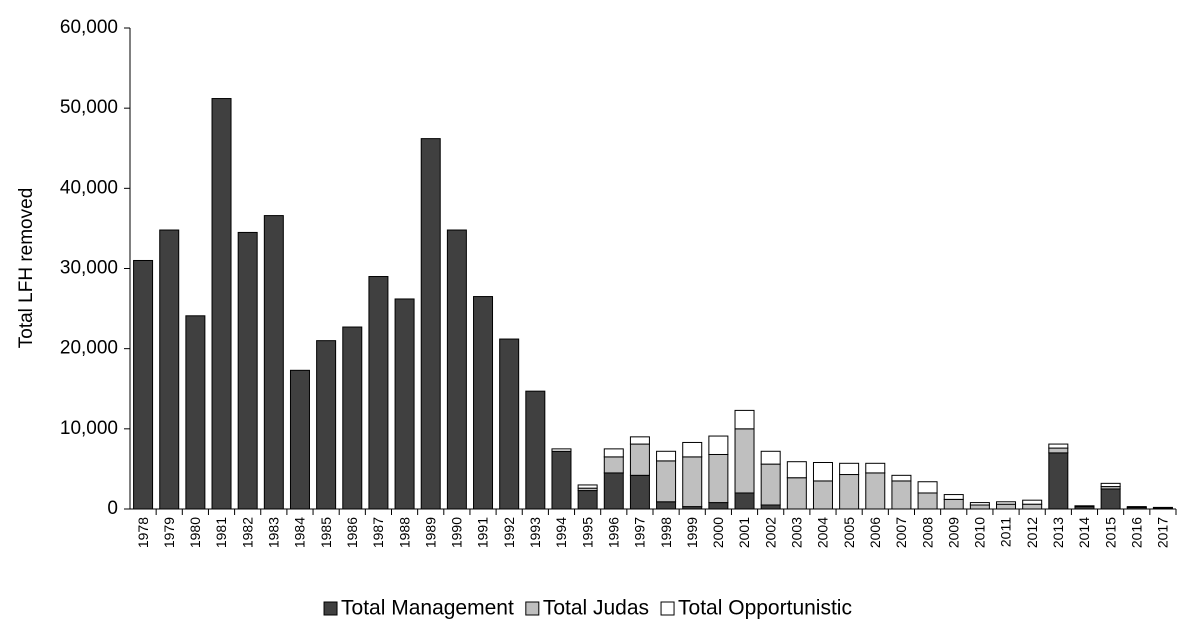  Describe the element at coordinates (195, 532) in the screenshot. I see `x-tick-label: 1980` at that location.